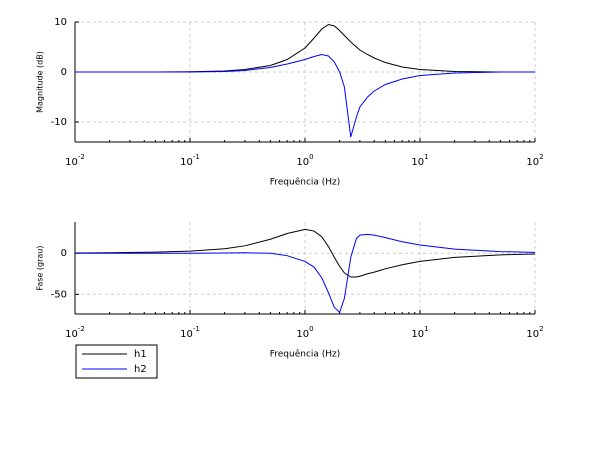 The width and height of the screenshot is (610, 460). I want to click on legend-label: h2, so click(140, 369).